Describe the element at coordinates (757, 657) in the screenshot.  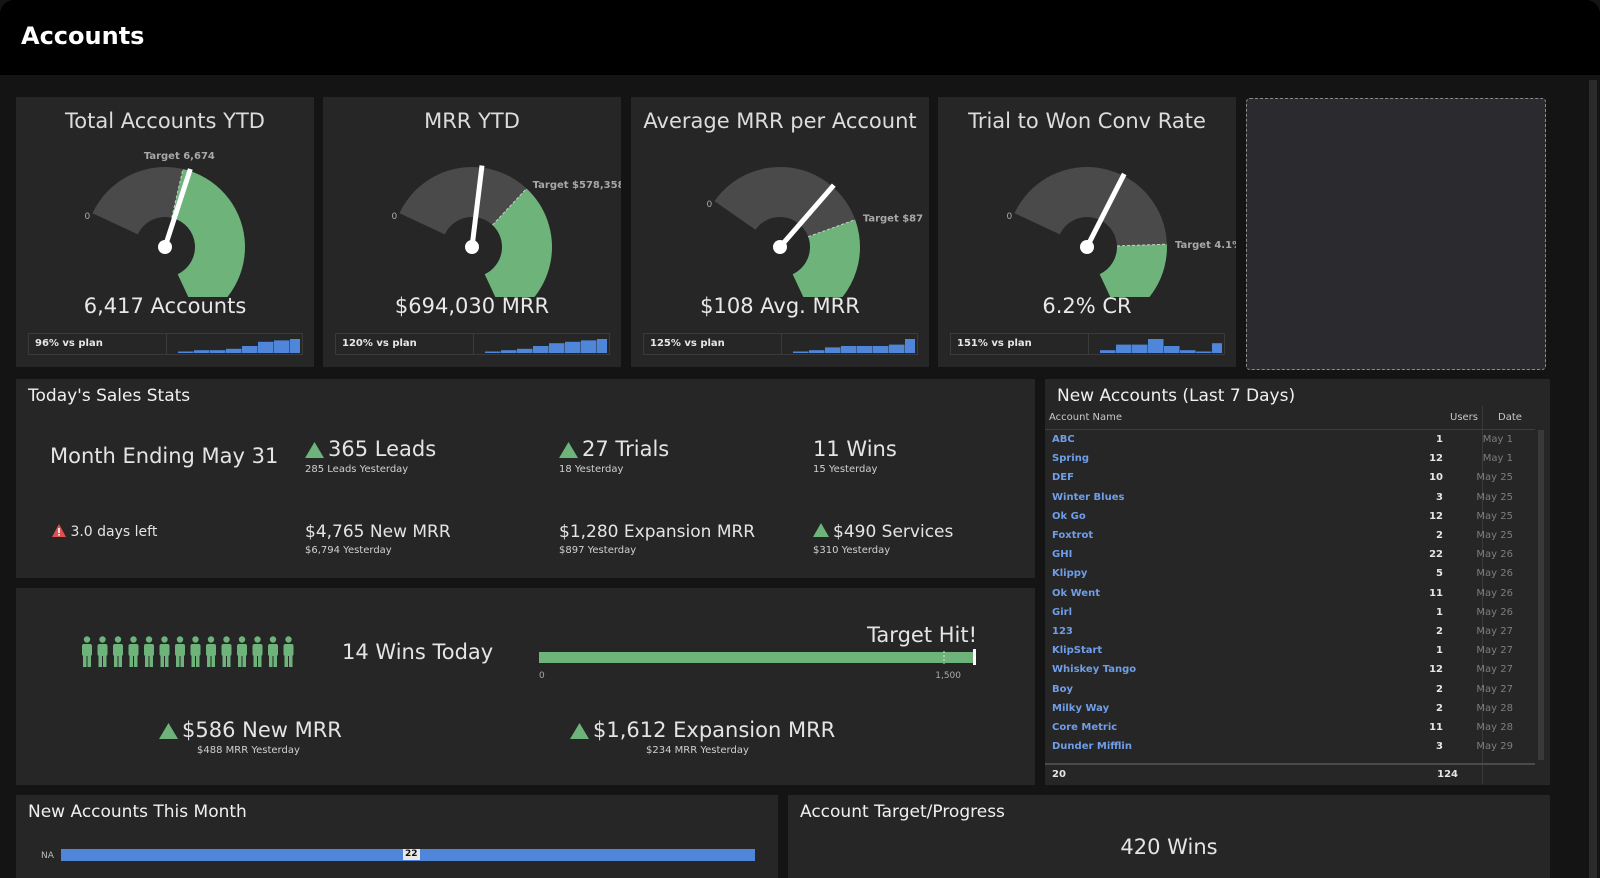
I see `progress-fill` at that location.